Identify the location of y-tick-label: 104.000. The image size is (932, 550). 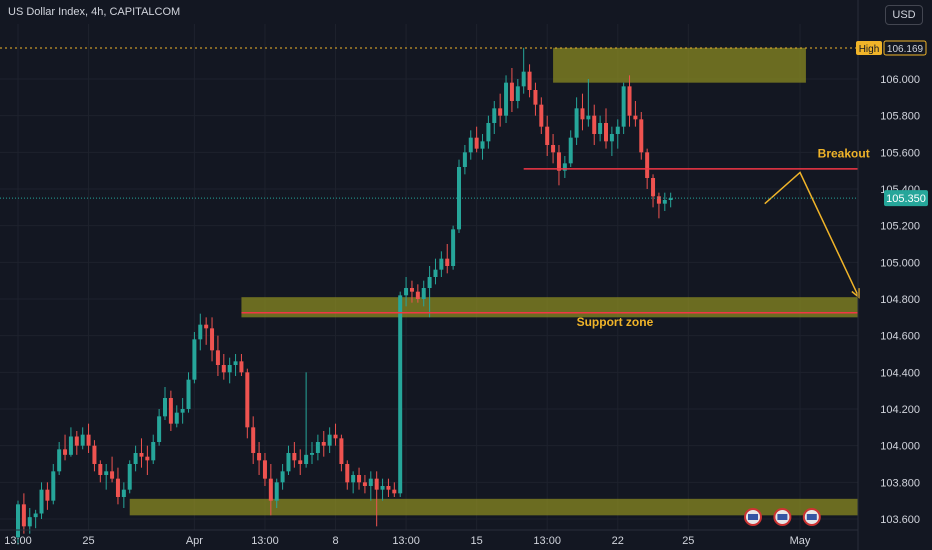
(900, 447).